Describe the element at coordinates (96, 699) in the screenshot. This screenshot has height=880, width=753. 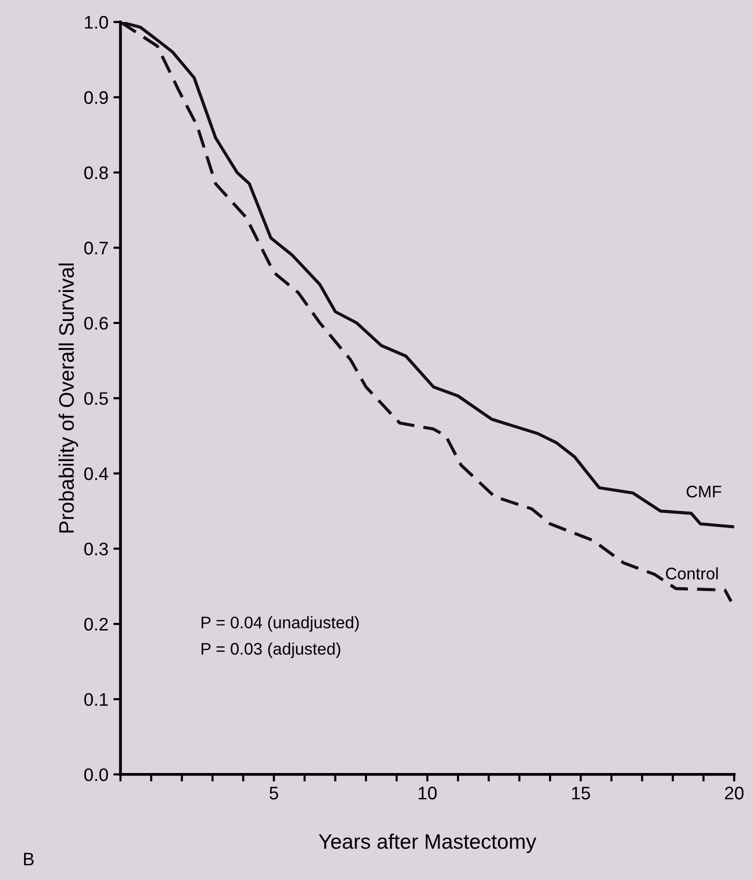
I see `y-tick-label: 0.1` at that location.